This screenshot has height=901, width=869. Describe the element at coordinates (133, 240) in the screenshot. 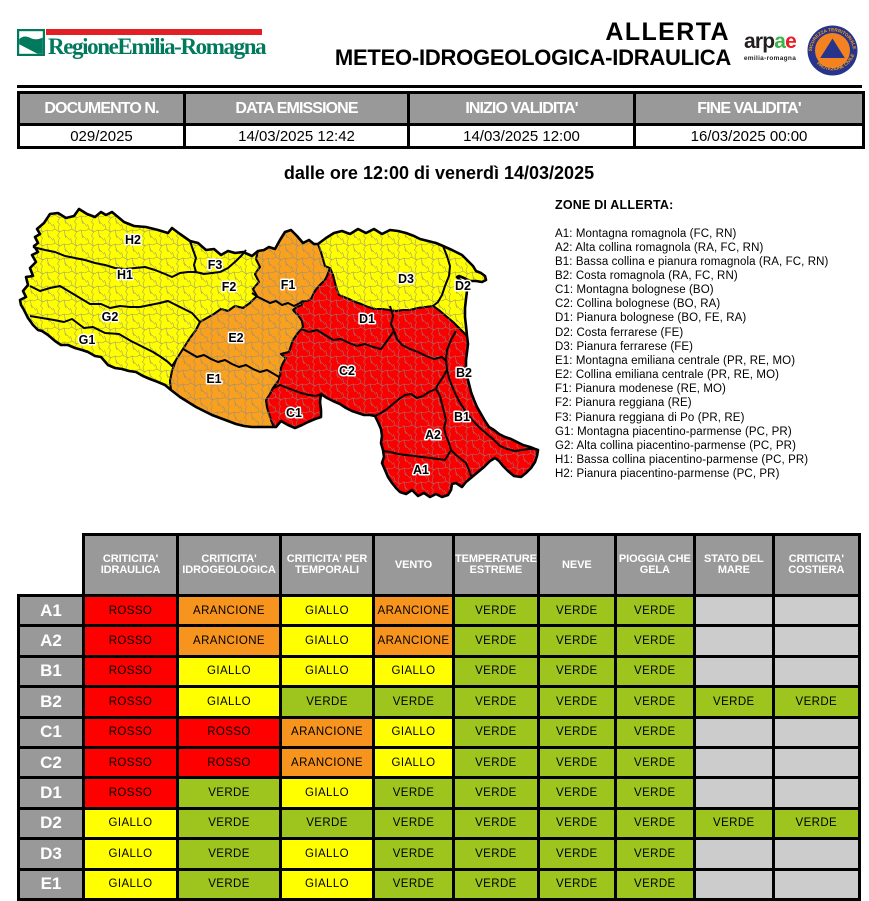

I see `svg-text: H2` at that location.